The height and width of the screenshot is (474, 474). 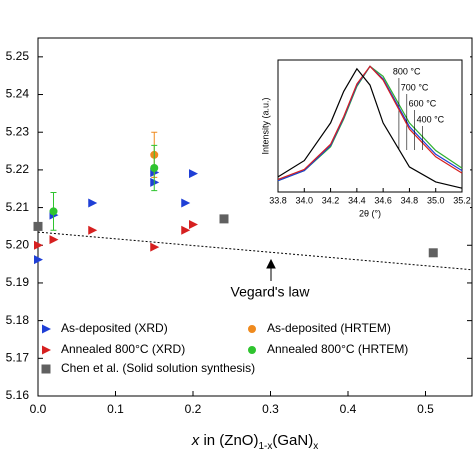 What do you see at coordinates (123, 349) in the screenshot?
I see `legend-label: Annealed 800°C (XRD)` at bounding box center [123, 349].